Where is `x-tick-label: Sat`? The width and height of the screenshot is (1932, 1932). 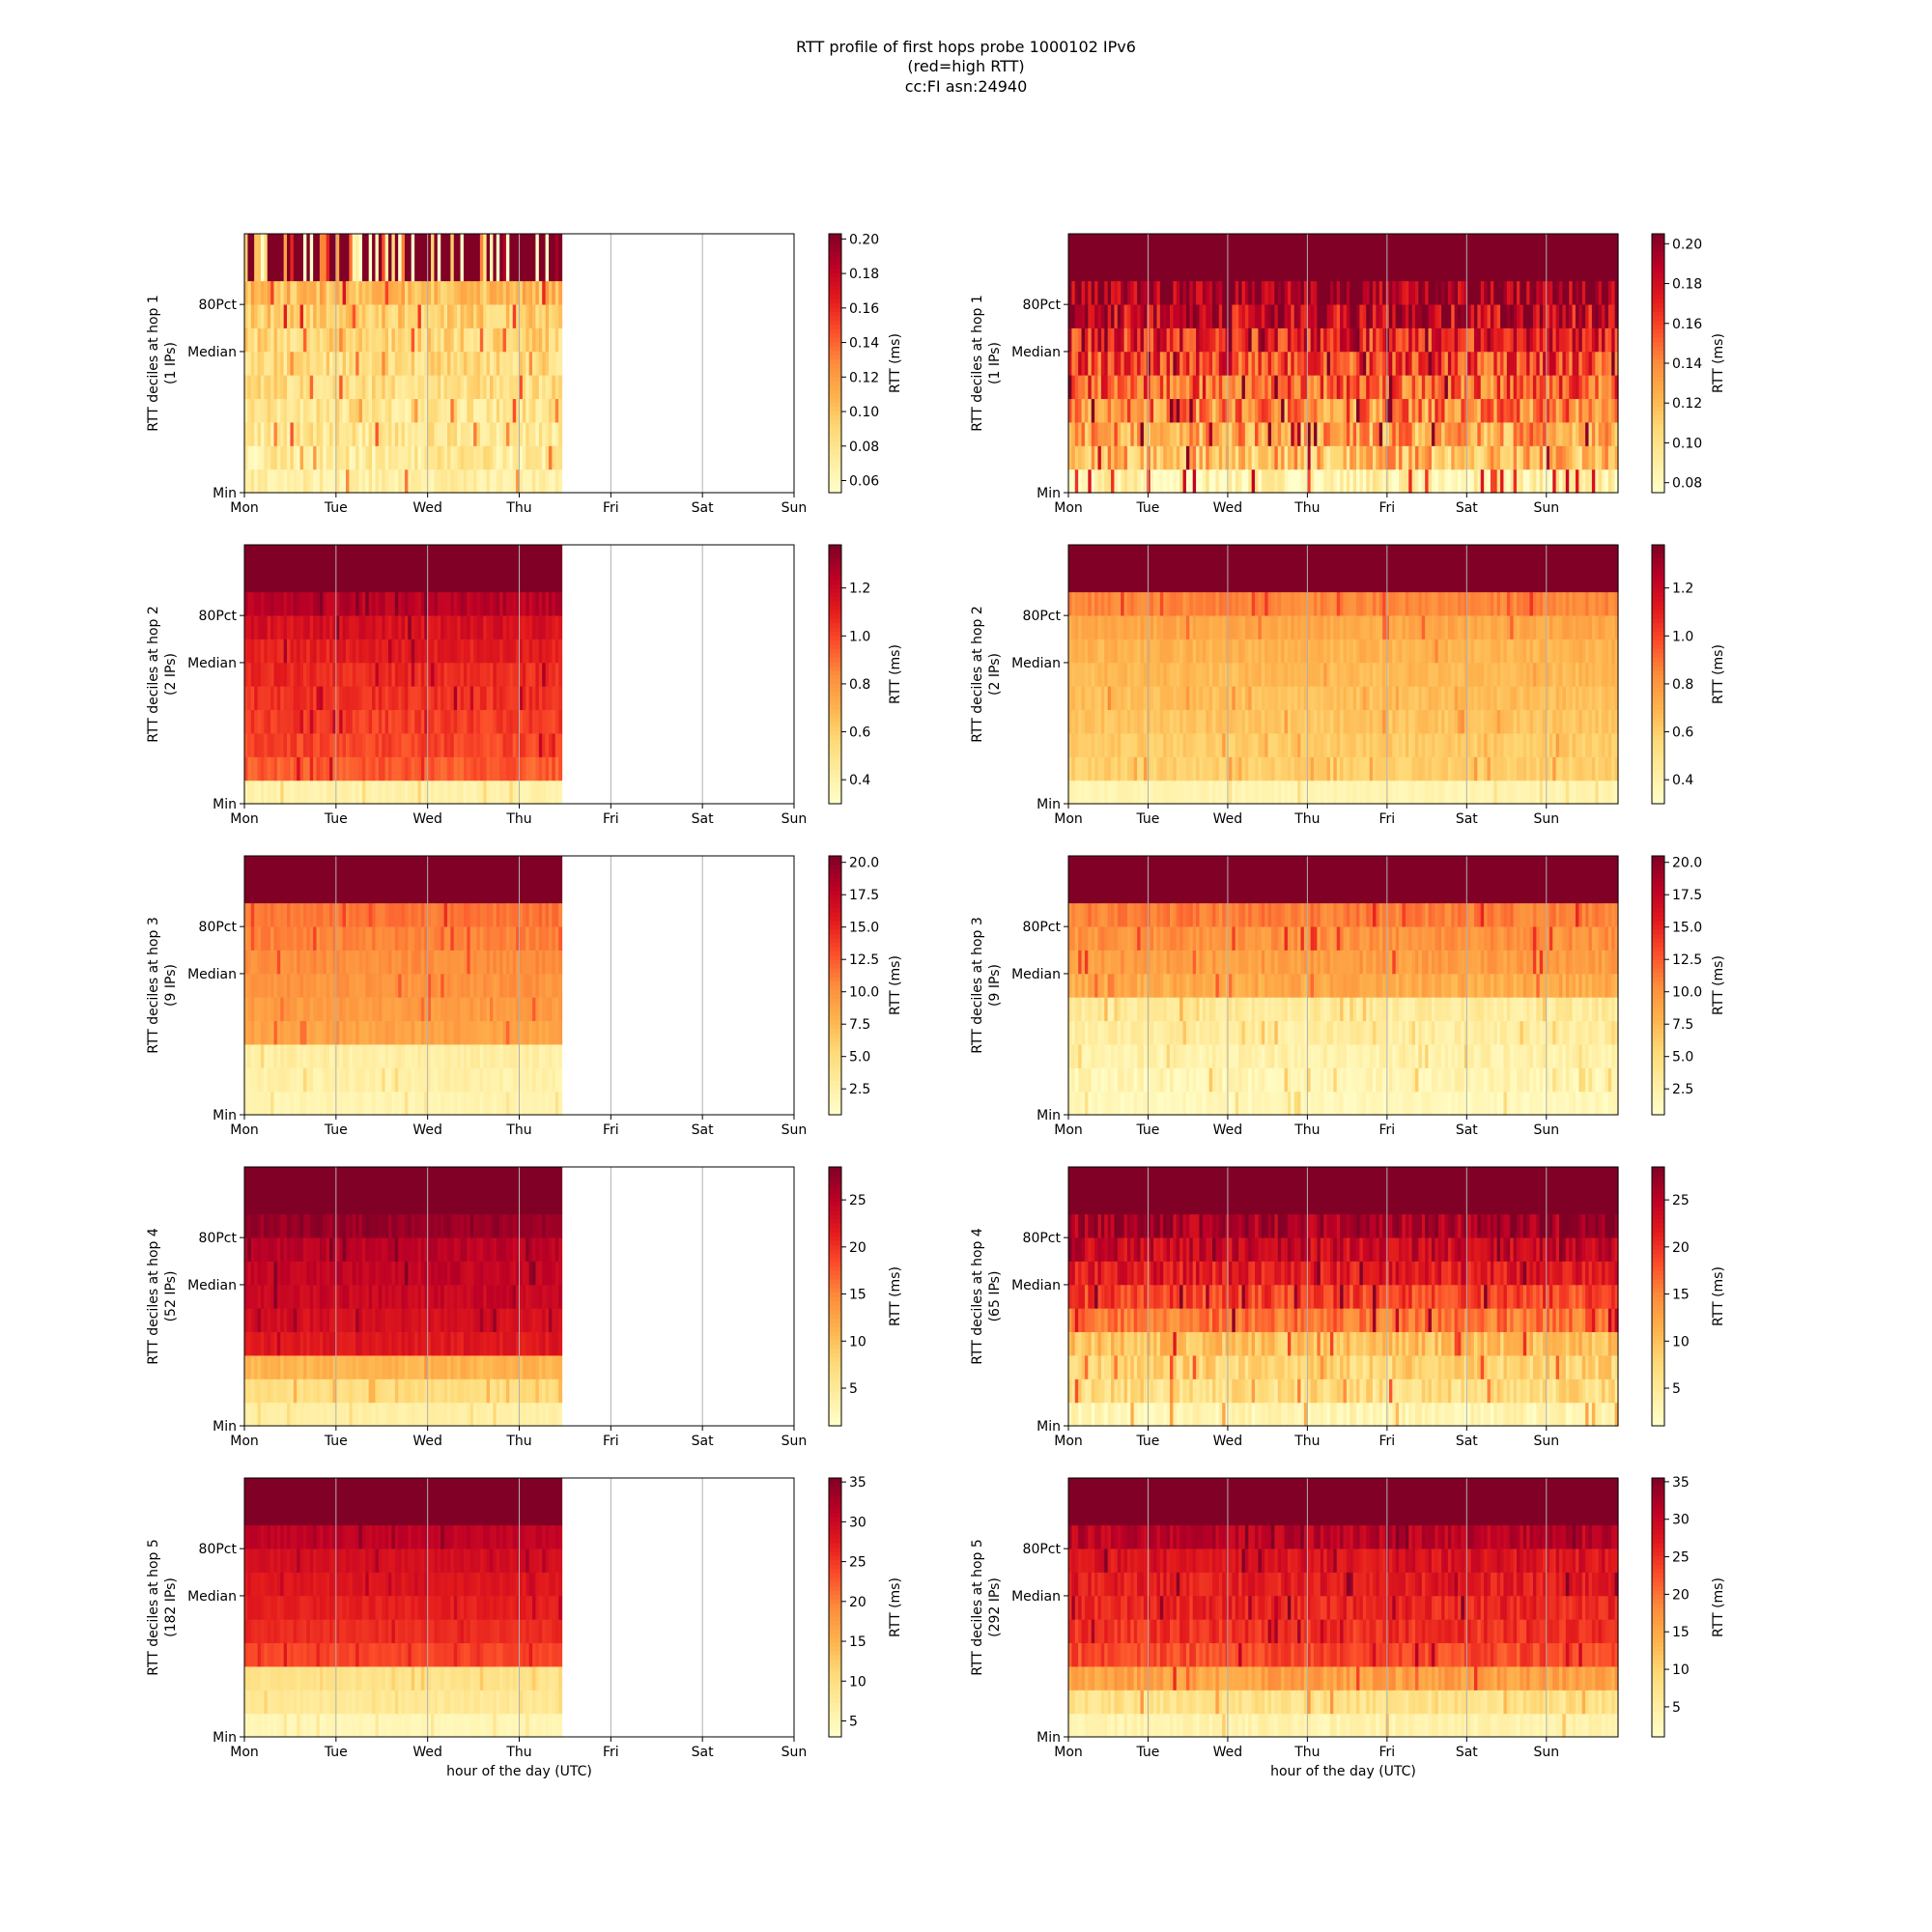
x-tick-label: Sat is located at coordinates (703, 819).